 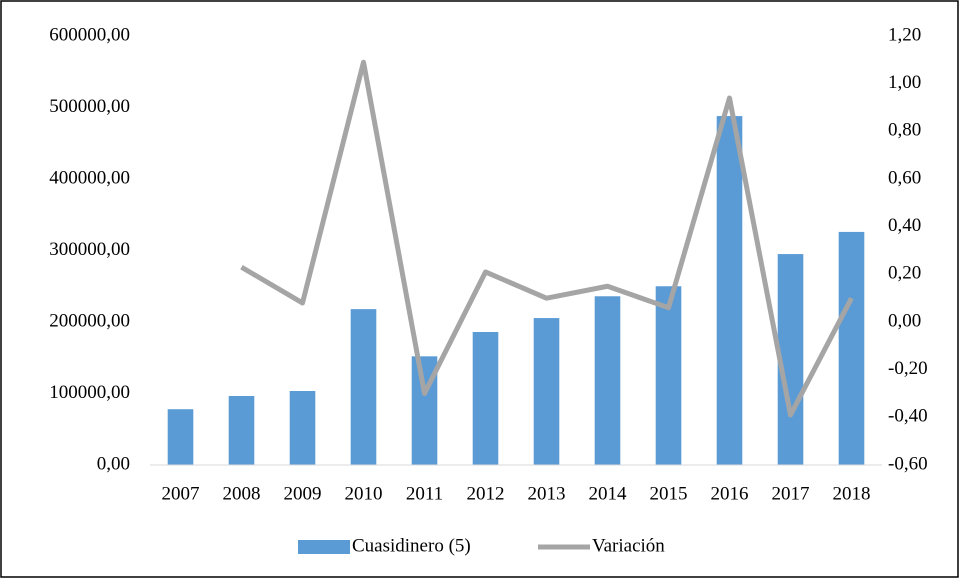 What do you see at coordinates (547, 493) in the screenshot?
I see `x-tick-label: 2013` at bounding box center [547, 493].